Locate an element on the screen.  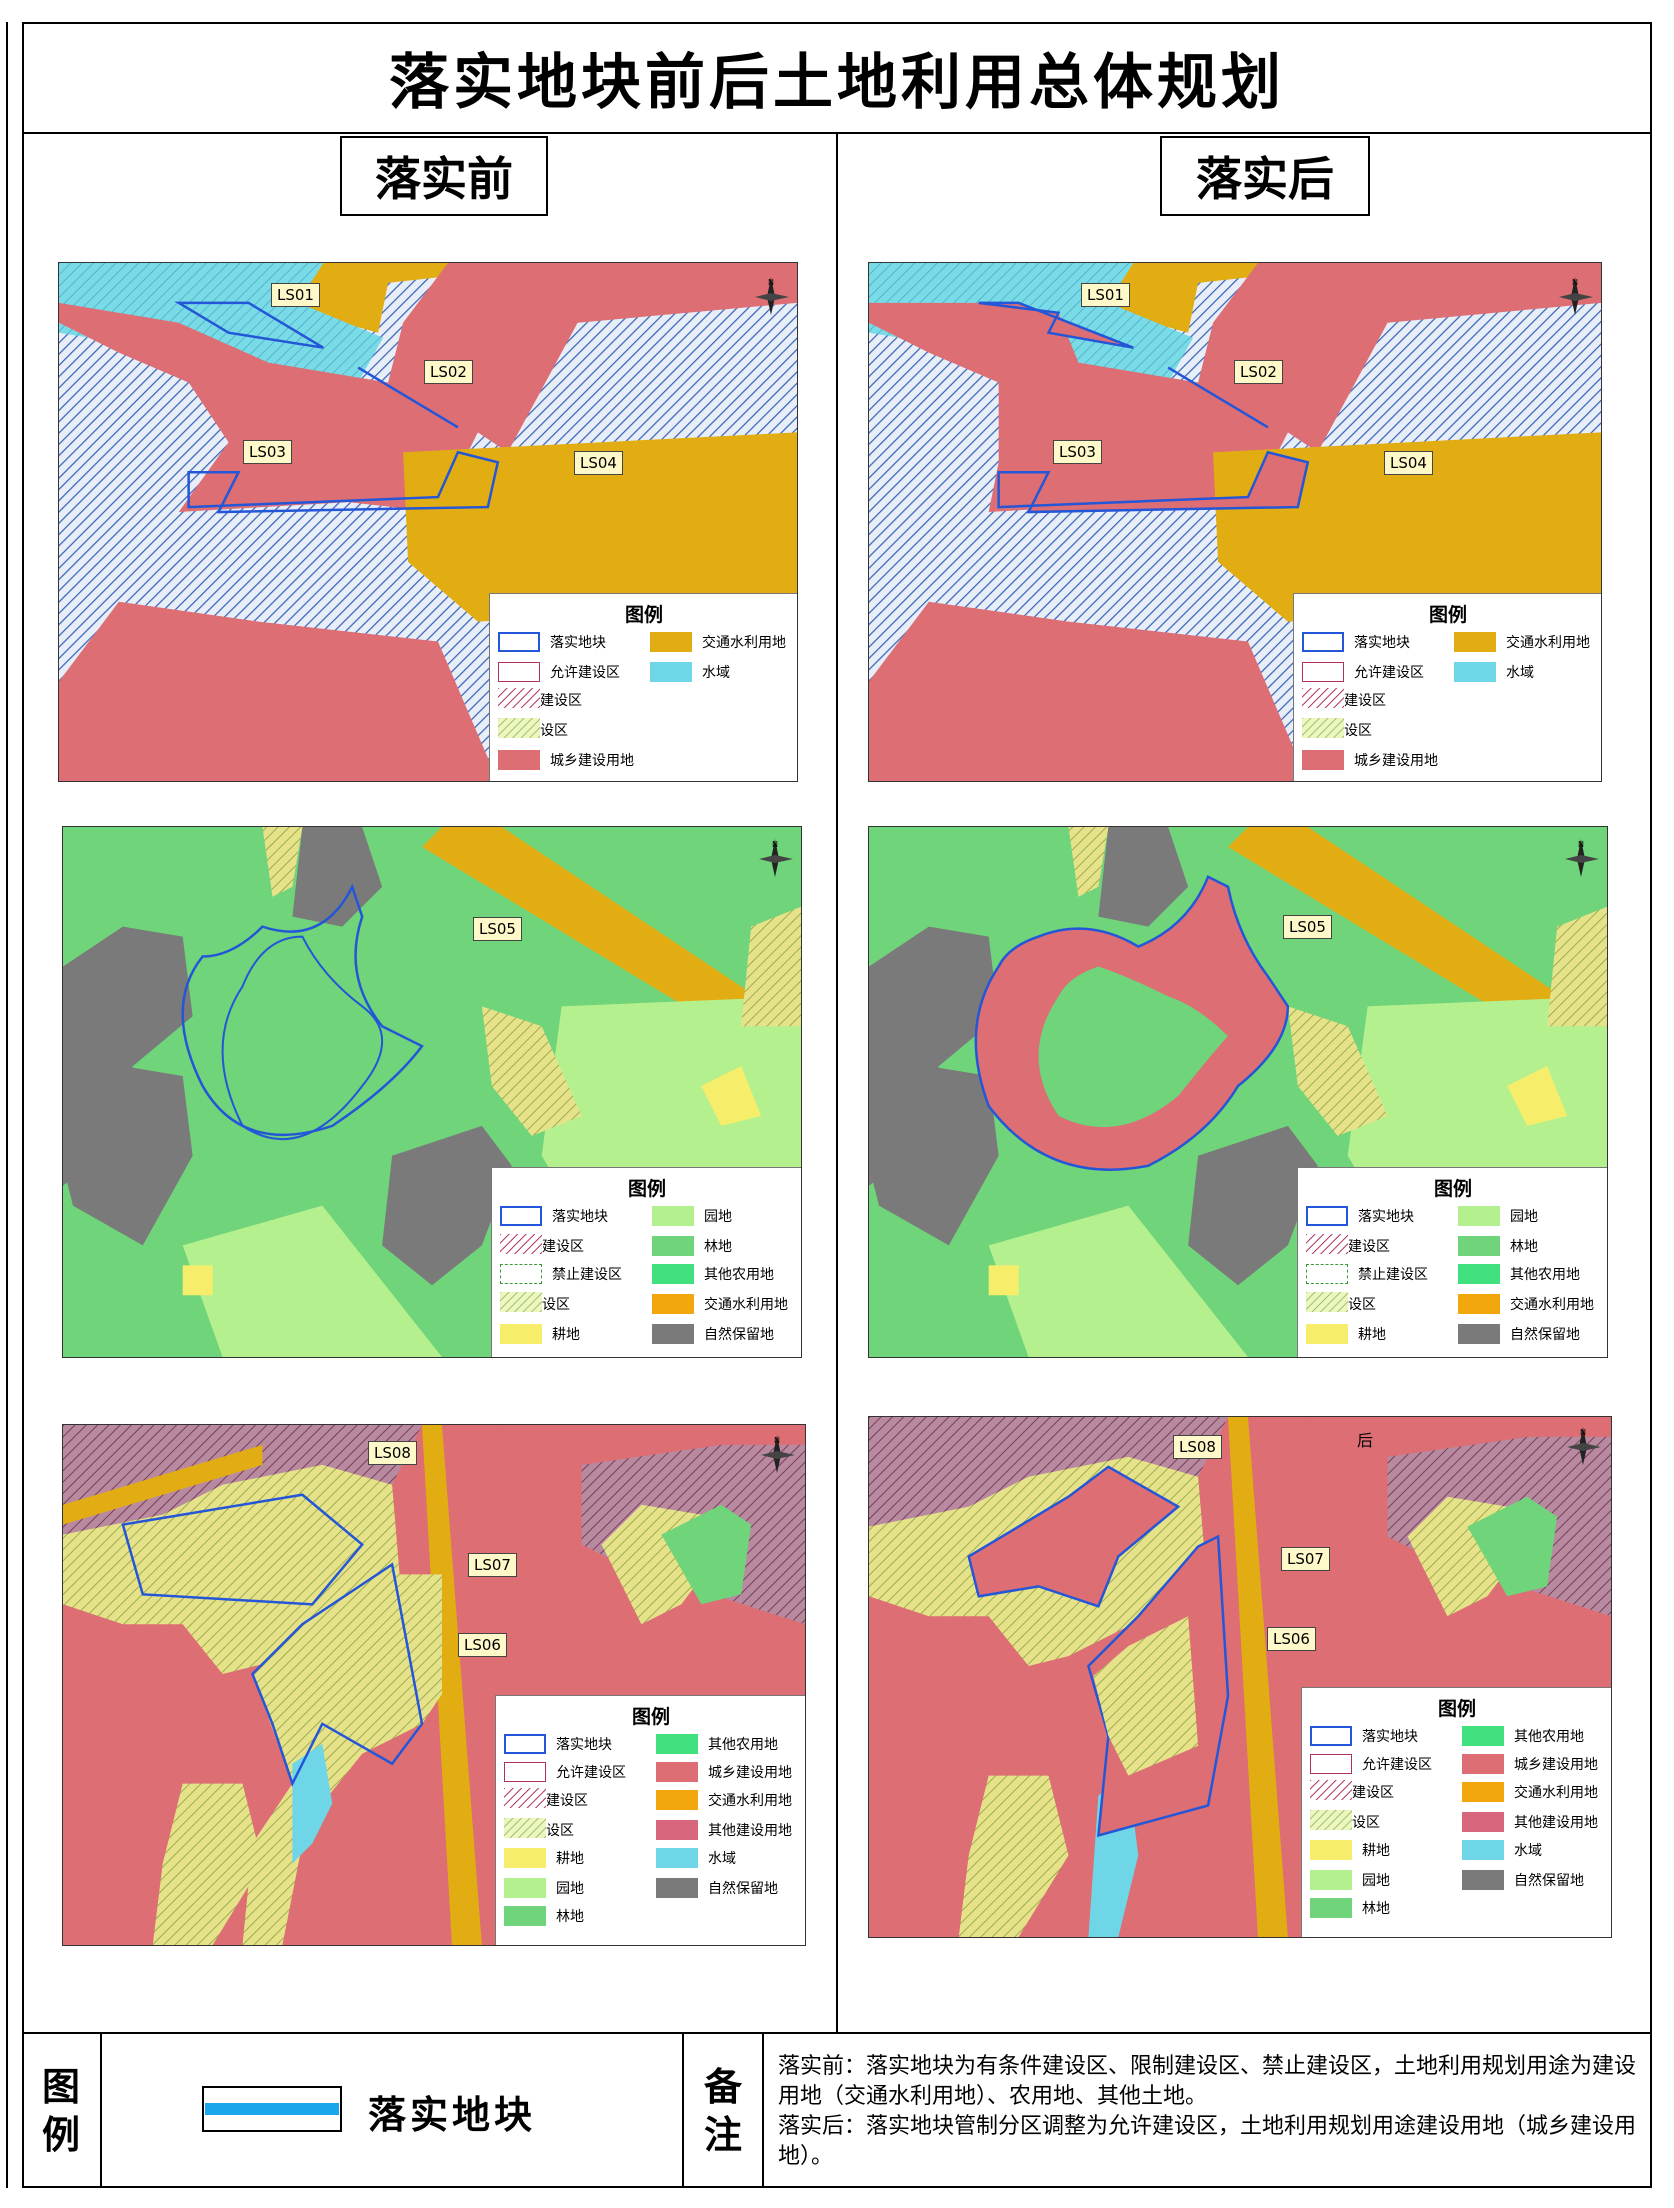
footer-legend-content: 落实地块 is located at coordinates (393, 2111).